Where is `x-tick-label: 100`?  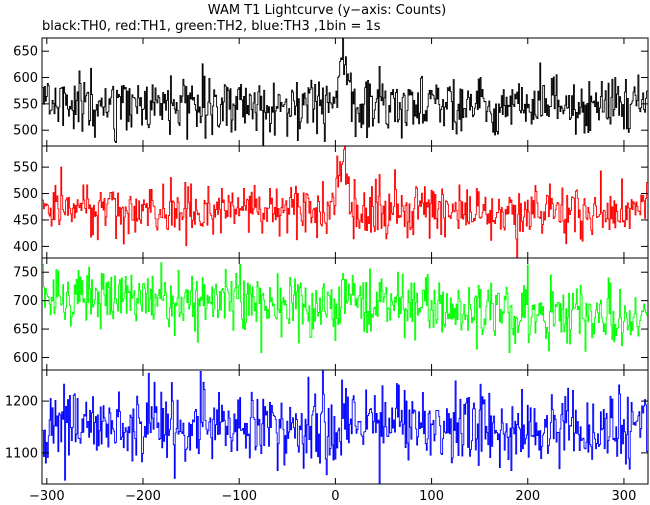 x-tick-label: 100 is located at coordinates (431, 496).